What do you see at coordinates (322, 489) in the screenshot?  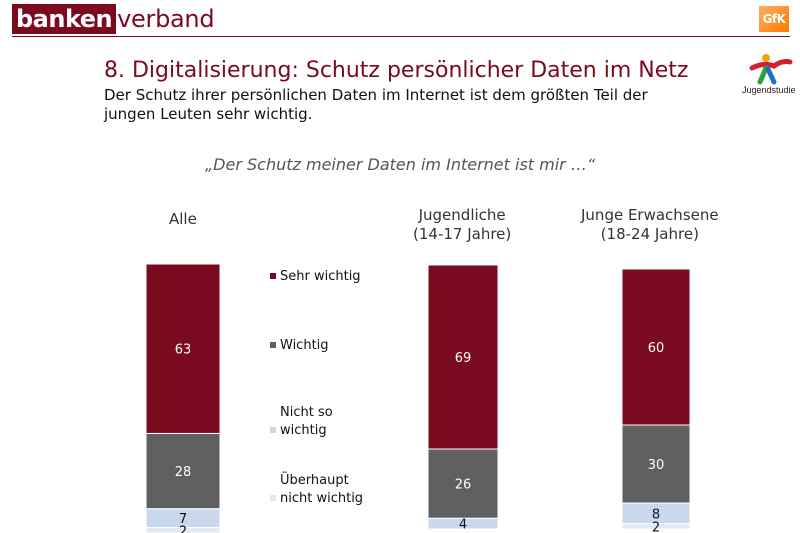 I see `legend-label-3: Überhaupt nicht wichtig` at bounding box center [322, 489].